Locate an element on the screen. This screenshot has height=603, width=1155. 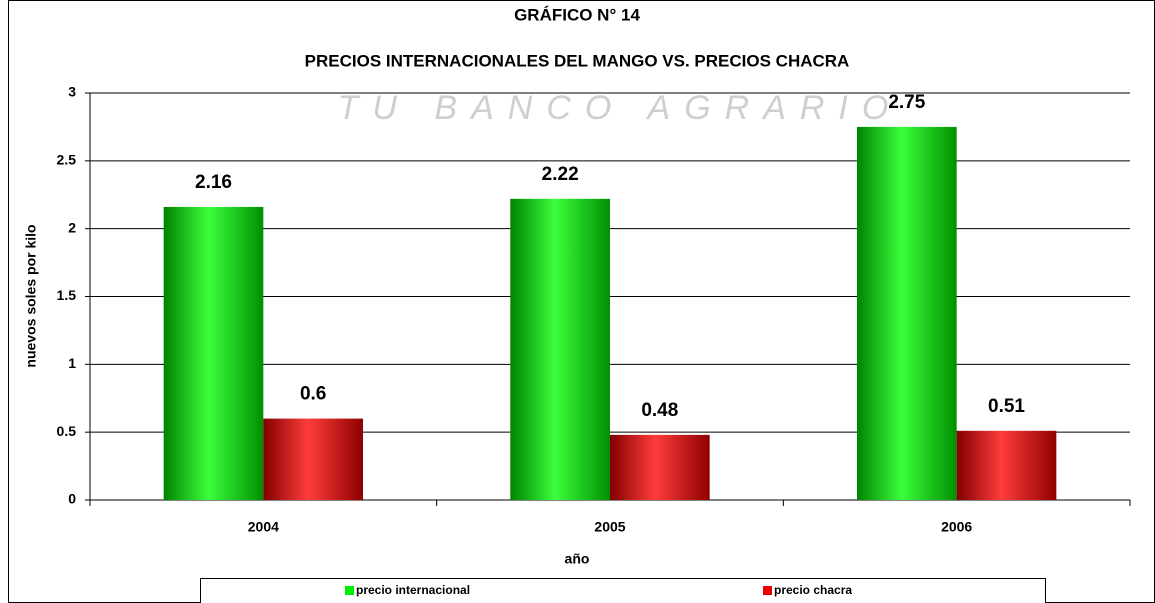
value-label: 0.48 is located at coordinates (659, 410).